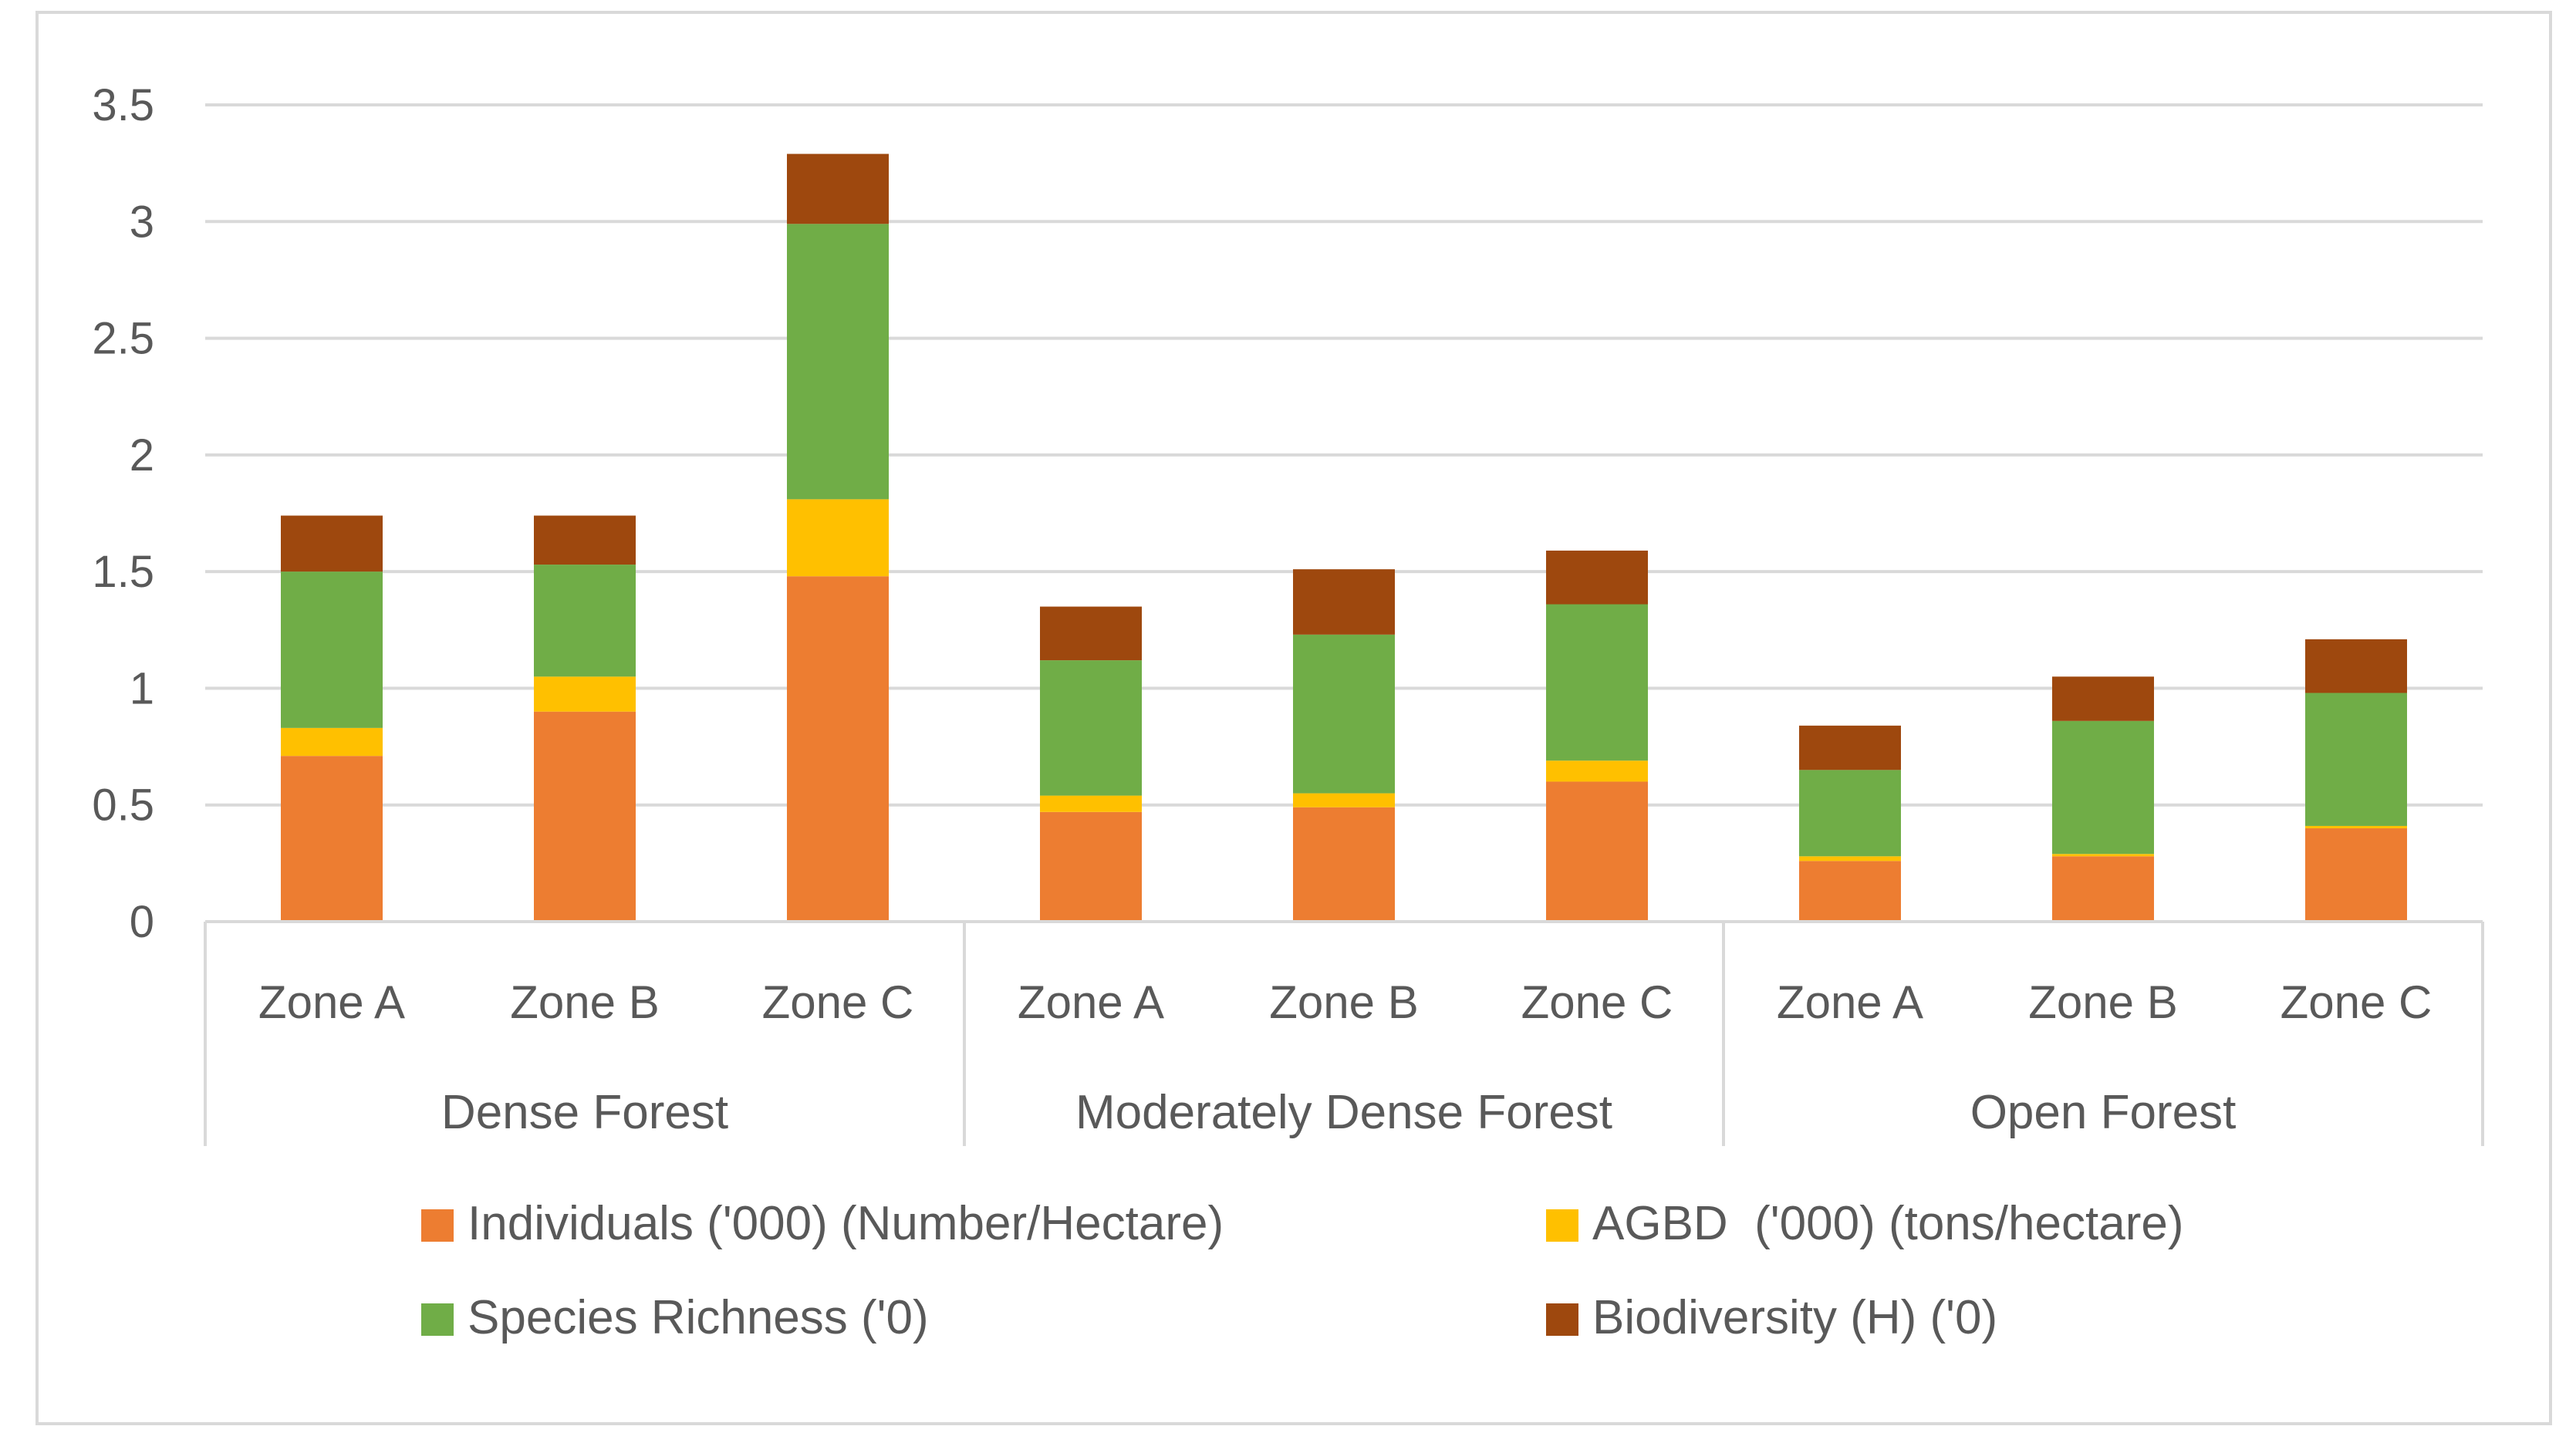 The image size is (2576, 1443). Describe the element at coordinates (1794, 1317) in the screenshot. I see `legend-label: Biodiversity (H) ('0)` at that location.